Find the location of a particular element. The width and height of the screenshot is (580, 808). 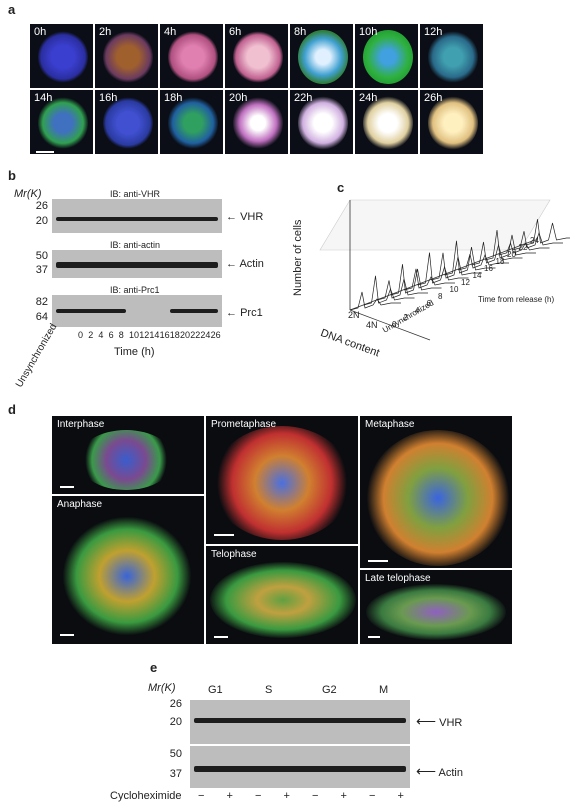

timepoint-tile: 6h is located at coordinates (256, 56).